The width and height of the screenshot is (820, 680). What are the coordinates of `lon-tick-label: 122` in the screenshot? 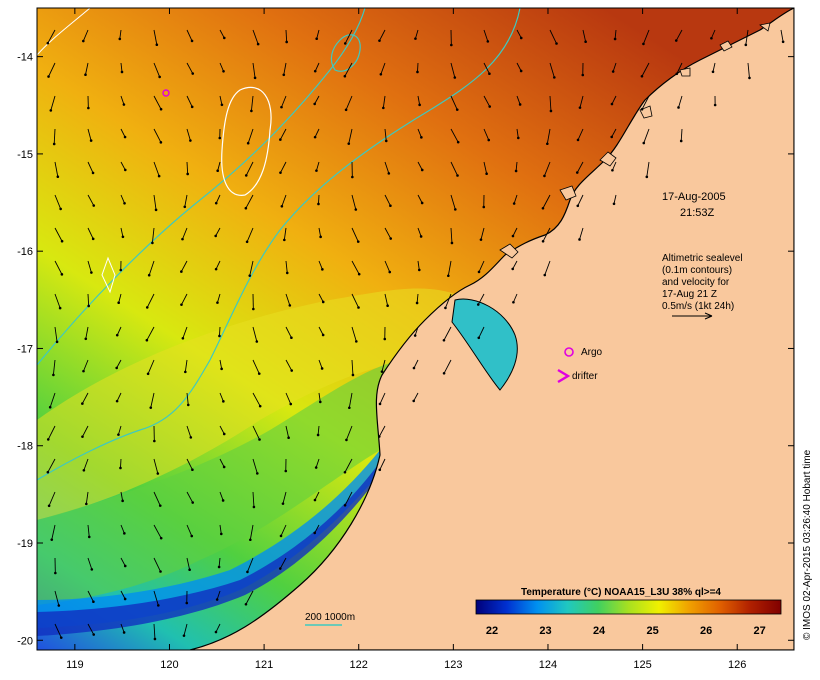 It's located at (359, 665).